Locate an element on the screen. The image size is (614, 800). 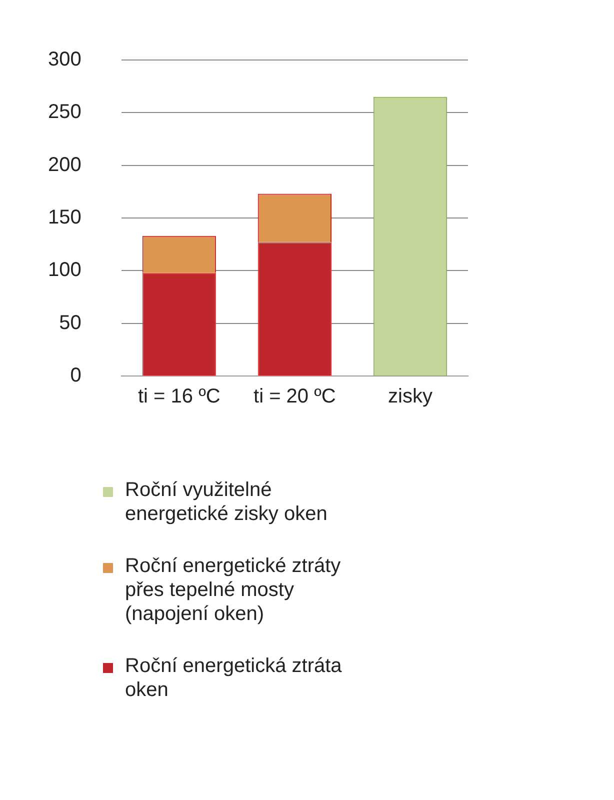
x-tick-label: ti = 16 ºC is located at coordinates (179, 397).